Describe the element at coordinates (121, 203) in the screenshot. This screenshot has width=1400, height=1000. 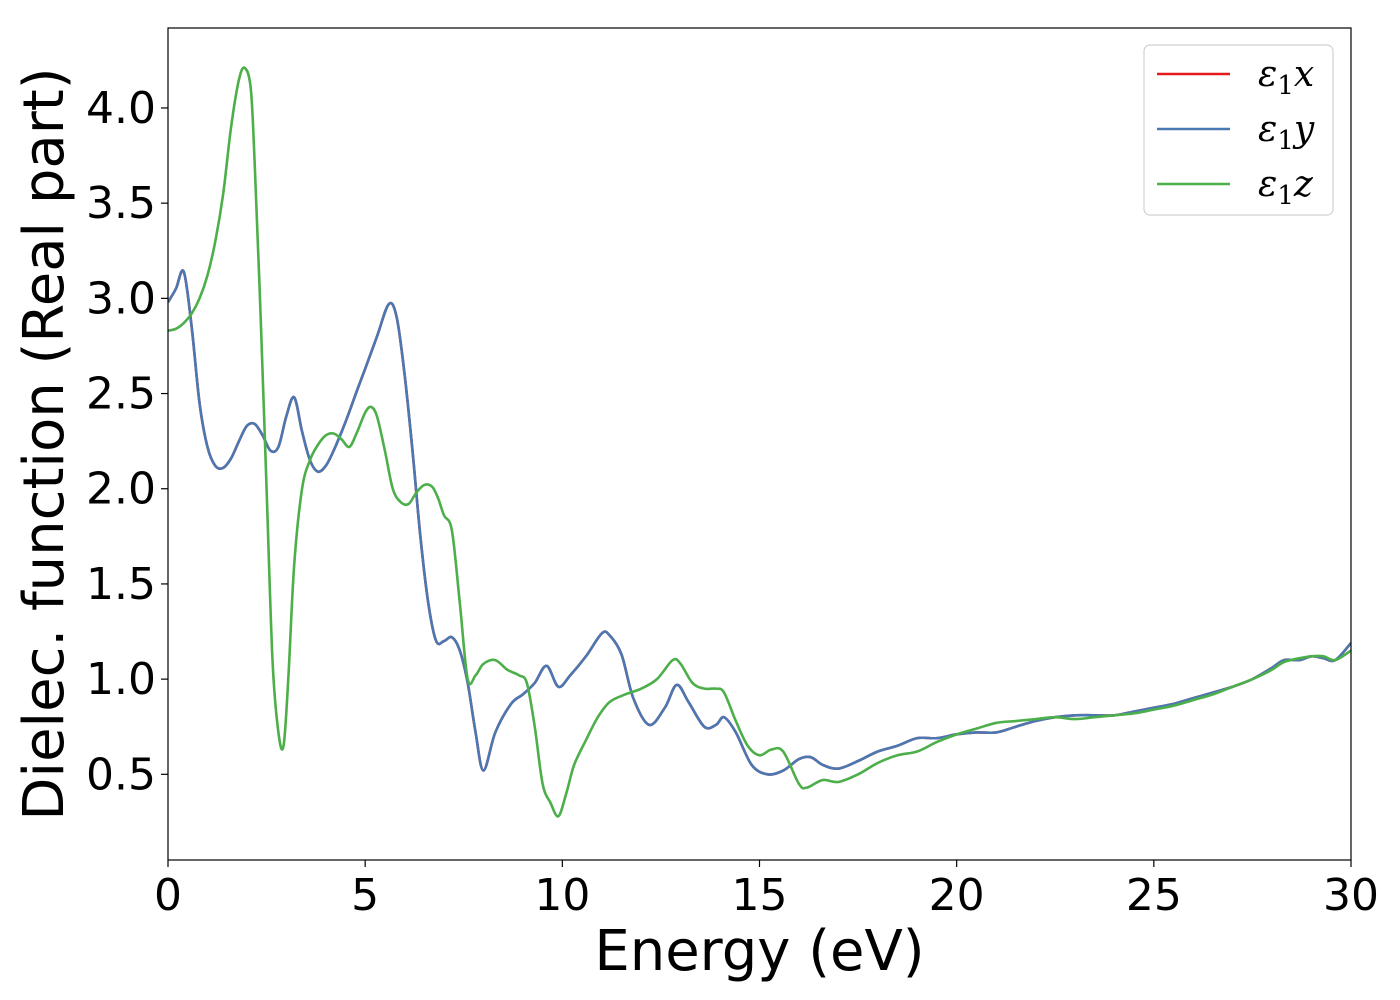
I see `y-tick-label: 3.5` at that location.